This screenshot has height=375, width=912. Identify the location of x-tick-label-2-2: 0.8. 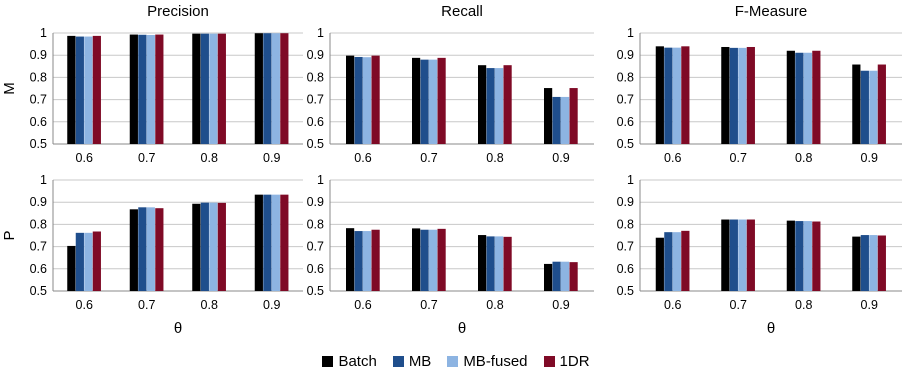
(803, 158).